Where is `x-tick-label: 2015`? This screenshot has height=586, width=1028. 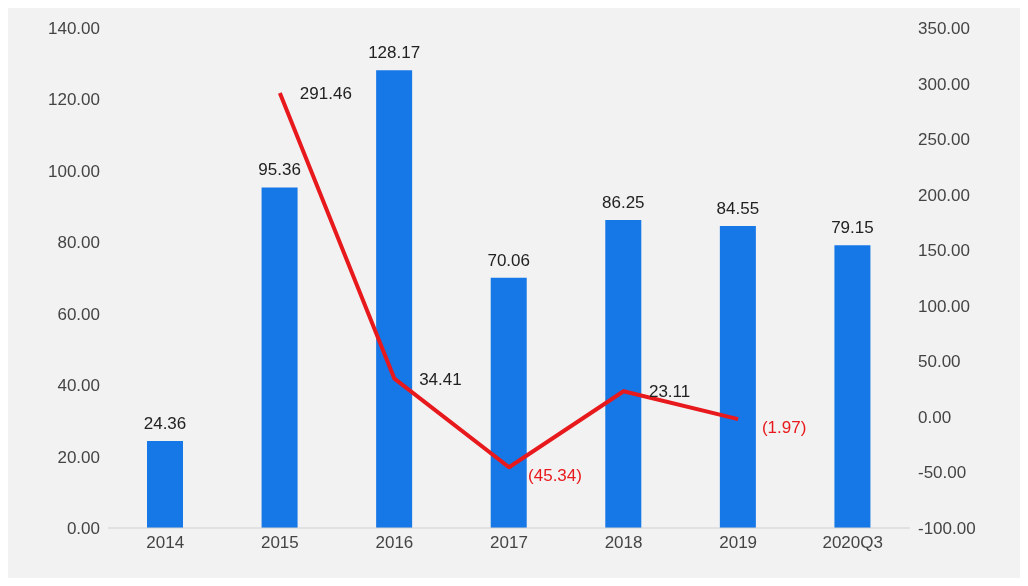 x-tick-label: 2015 is located at coordinates (279, 543).